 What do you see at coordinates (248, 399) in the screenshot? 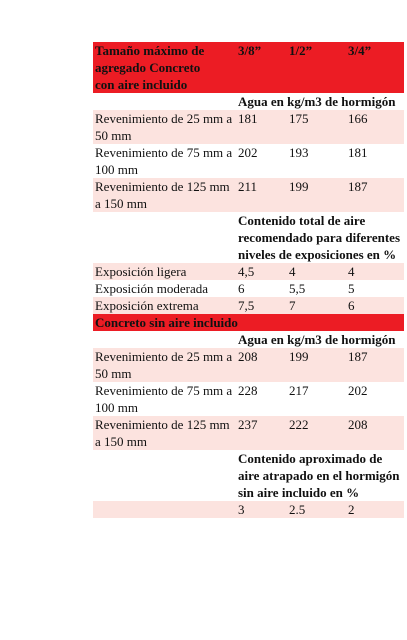
I see `data-row: Revenimiento de 75 mm a 100 mm 228 217 202` at bounding box center [248, 399].